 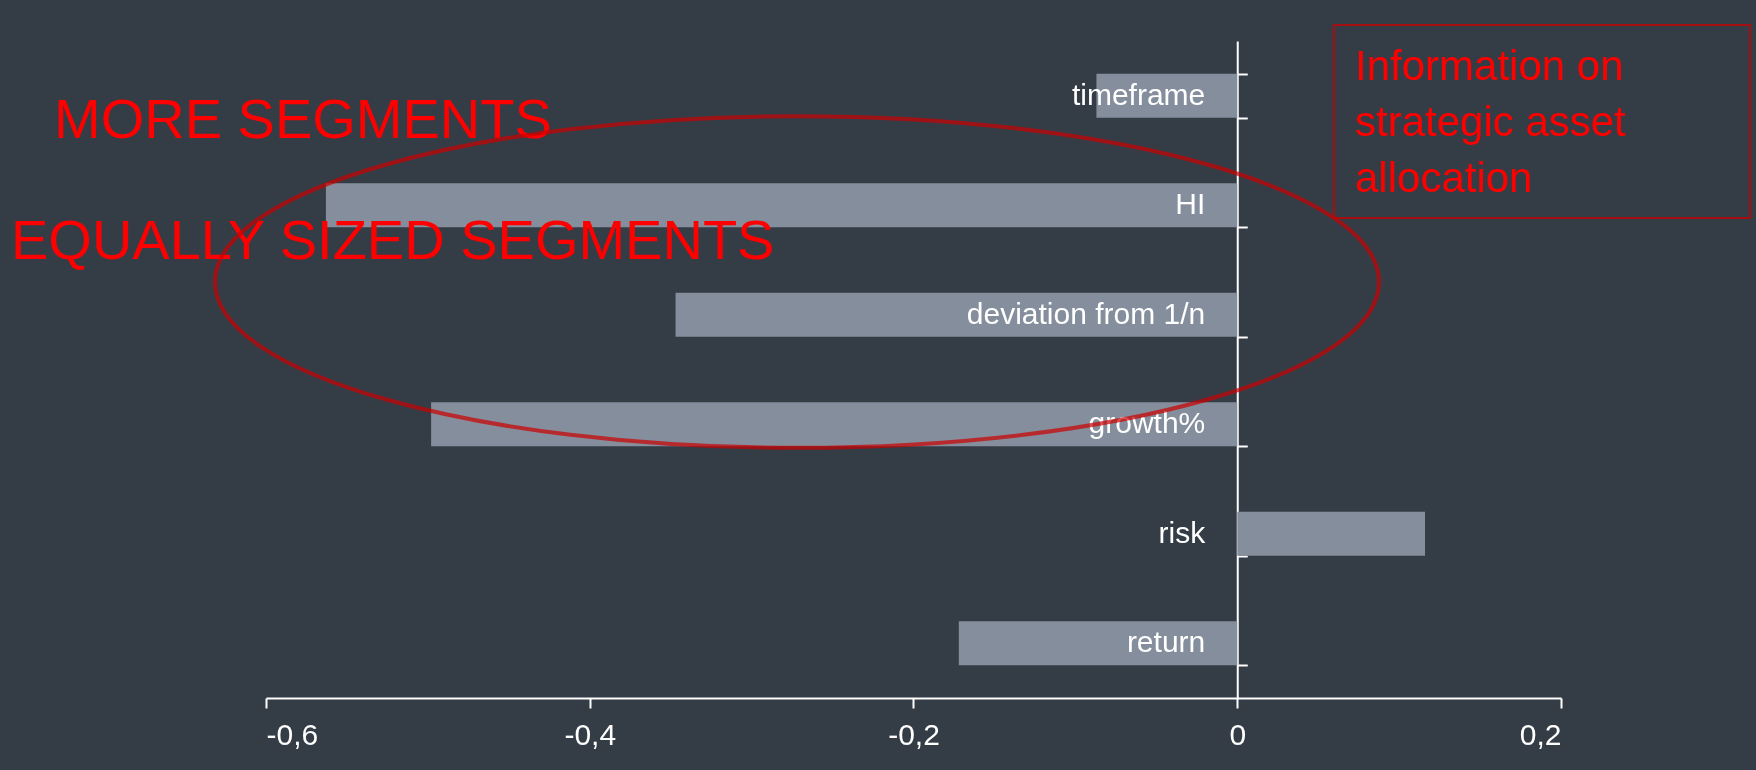 I want to click on y-tick-label: growth%, so click(x=1147, y=423).